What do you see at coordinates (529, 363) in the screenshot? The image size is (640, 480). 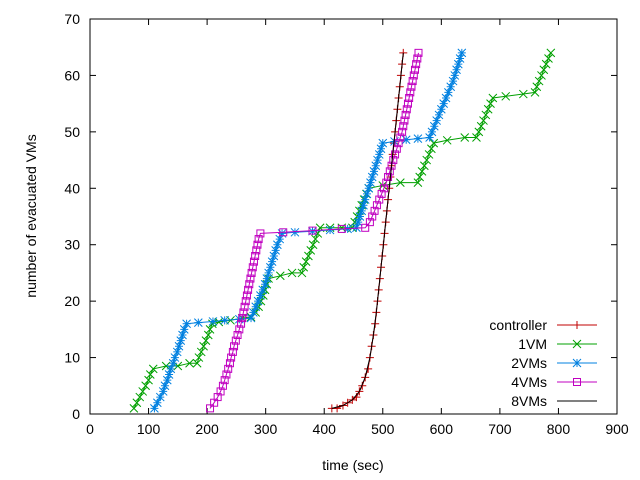 I see `legend-label: 2VMs` at bounding box center [529, 363].